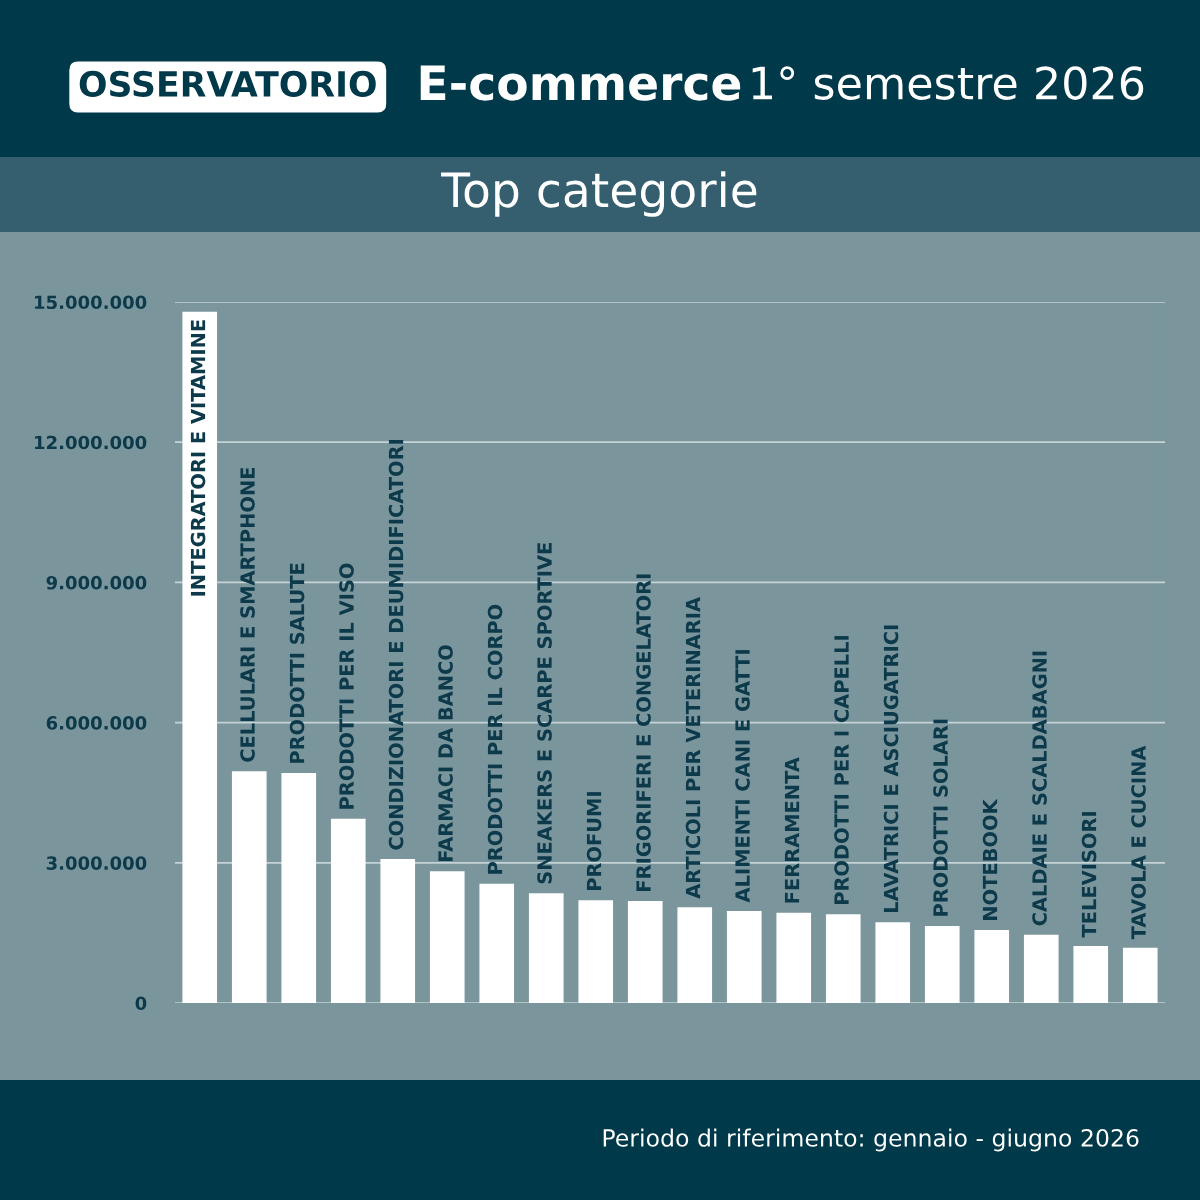 This screenshot has width=1200, height=1200. I want to click on text: Periodo di riferimento: gennaio - giugno 2026, so click(871, 1140).